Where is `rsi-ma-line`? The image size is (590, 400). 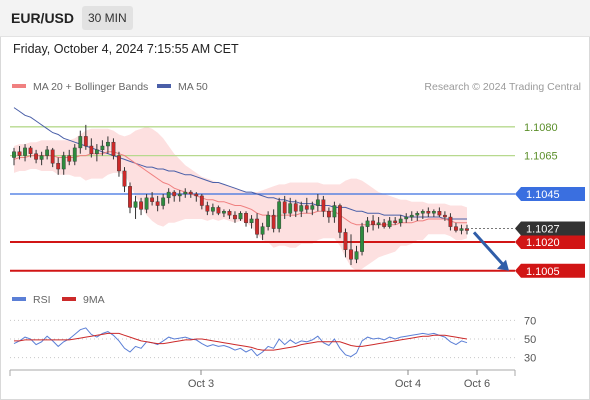
rsi-ma-line is located at coordinates (241, 341).